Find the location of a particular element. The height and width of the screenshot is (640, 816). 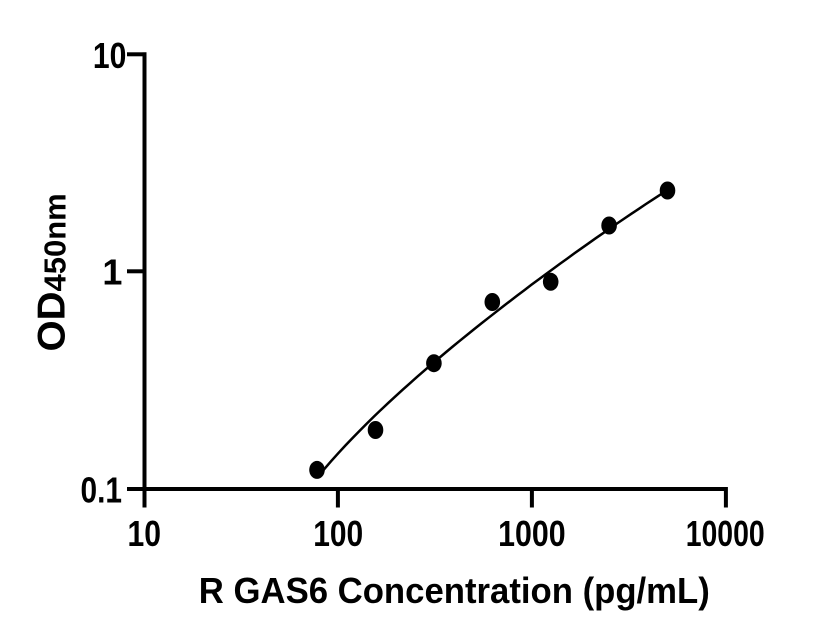

svg-text: 1 is located at coordinates (112, 271).